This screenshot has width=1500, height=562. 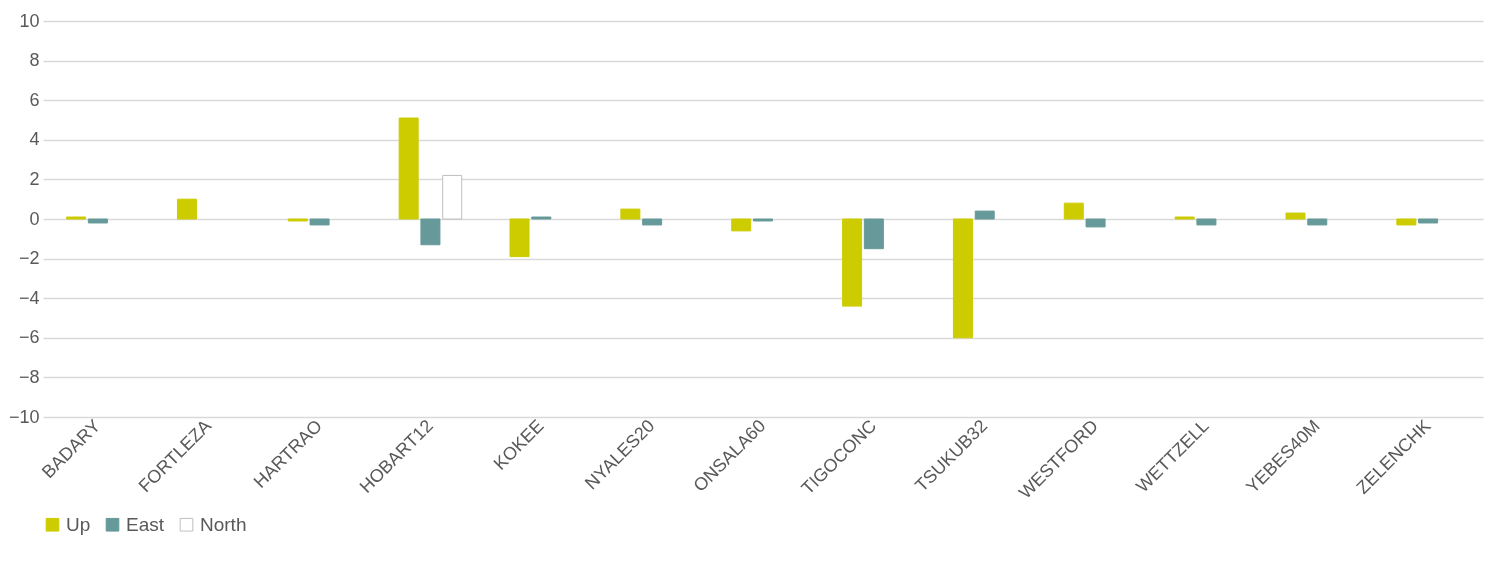 I want to click on legend-label: Up, so click(x=78, y=524).